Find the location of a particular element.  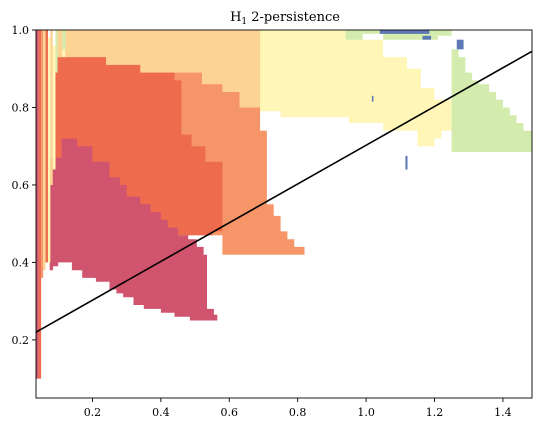

chart-title-main: H is located at coordinates (235, 17).